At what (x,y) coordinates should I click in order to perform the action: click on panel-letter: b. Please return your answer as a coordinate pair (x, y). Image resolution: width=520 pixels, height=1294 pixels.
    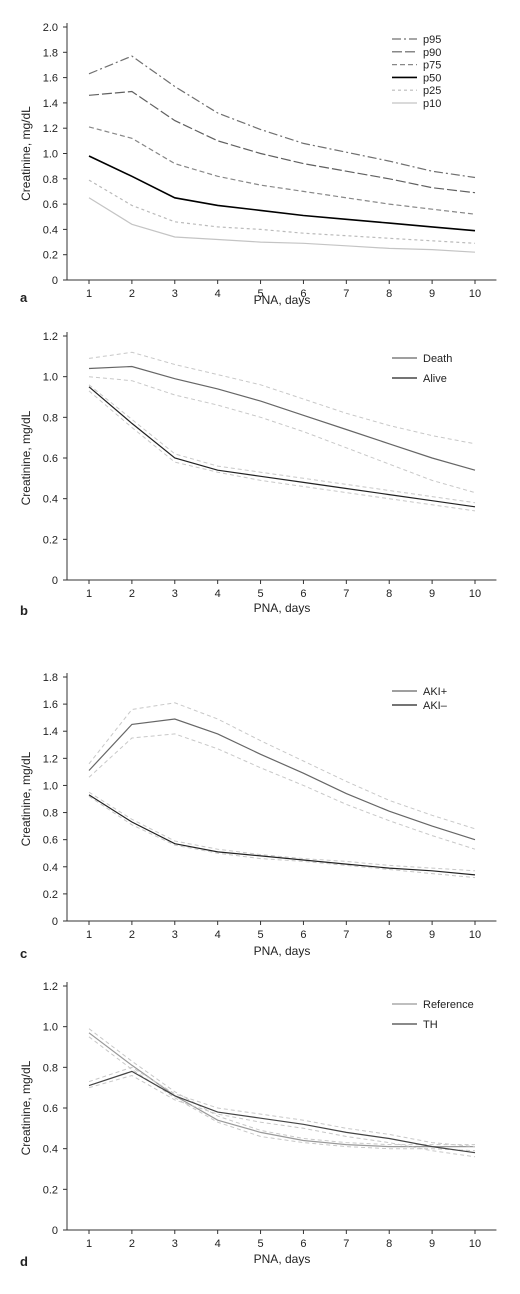
    Looking at the image, I should click on (24, 610).